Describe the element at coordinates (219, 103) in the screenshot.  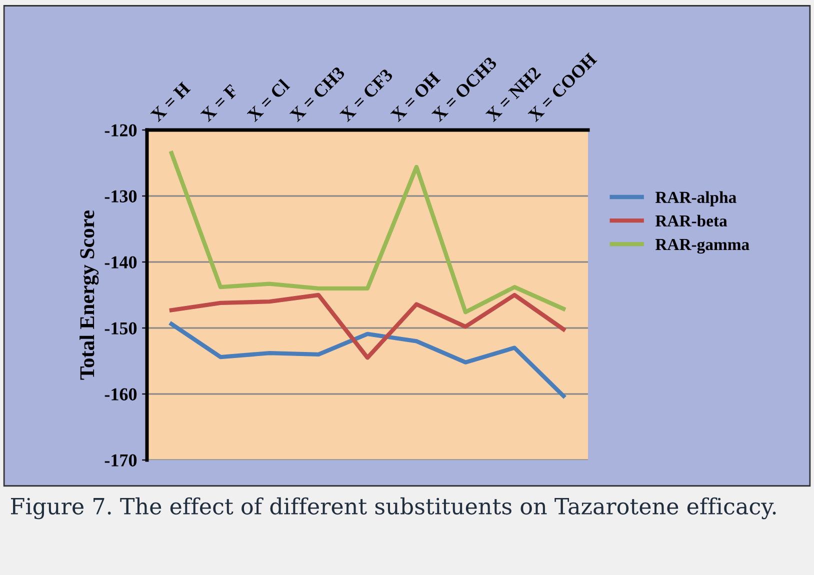
I see `x-tick-label: X = F` at that location.